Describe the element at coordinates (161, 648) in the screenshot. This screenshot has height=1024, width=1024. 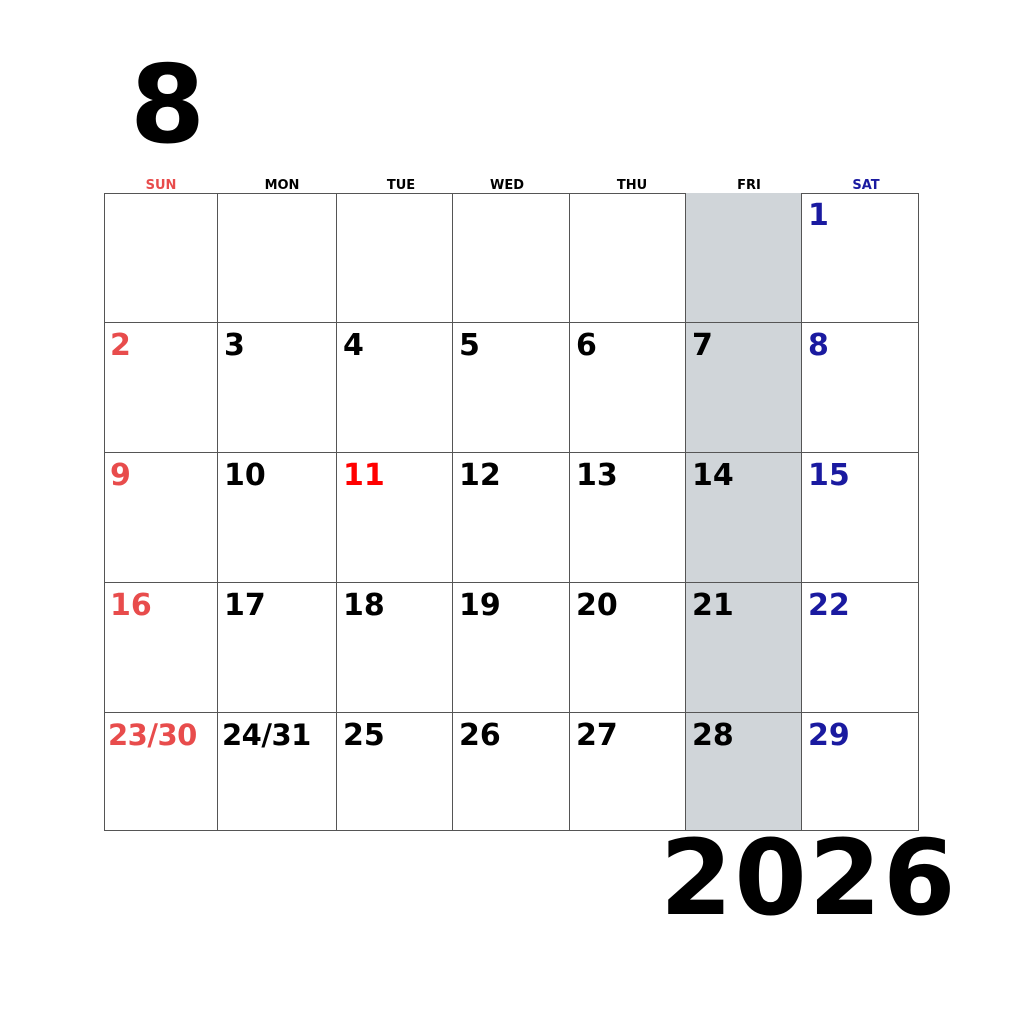
I see `day-cell: 16` at that location.